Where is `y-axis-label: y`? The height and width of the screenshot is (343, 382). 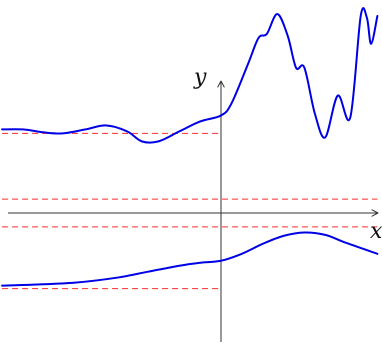 y-axis-label: y is located at coordinates (200, 77).